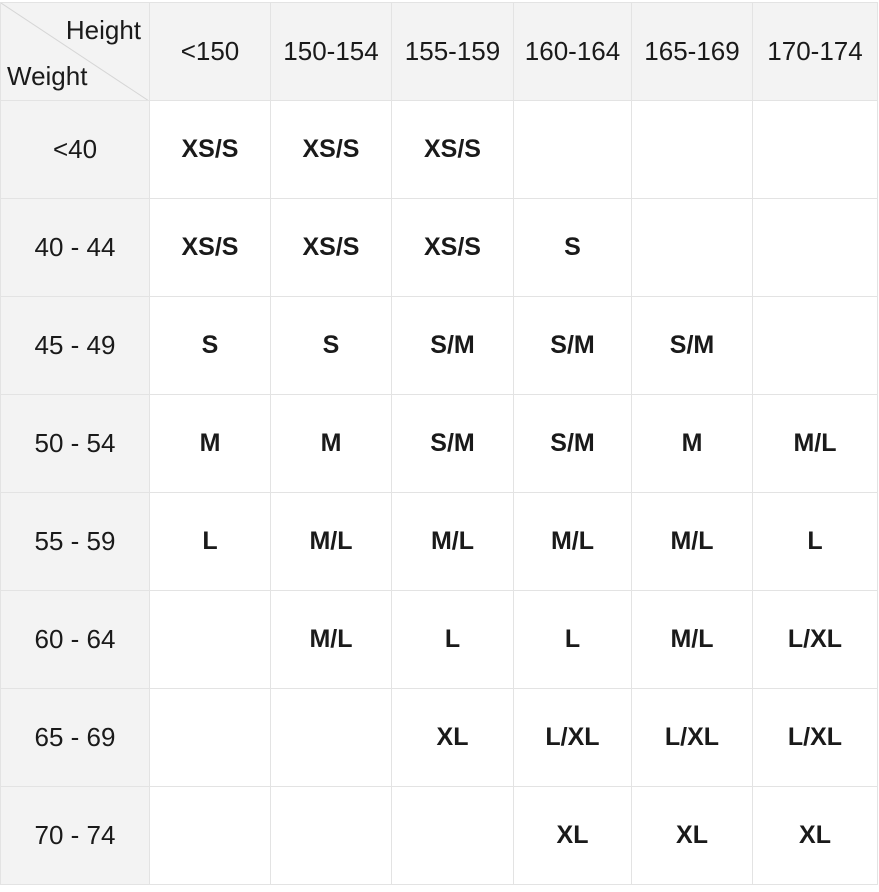 This screenshot has width=879, height=892. I want to click on table-row: 60 - 64 M/L L L M/L L/XL, so click(439, 639).